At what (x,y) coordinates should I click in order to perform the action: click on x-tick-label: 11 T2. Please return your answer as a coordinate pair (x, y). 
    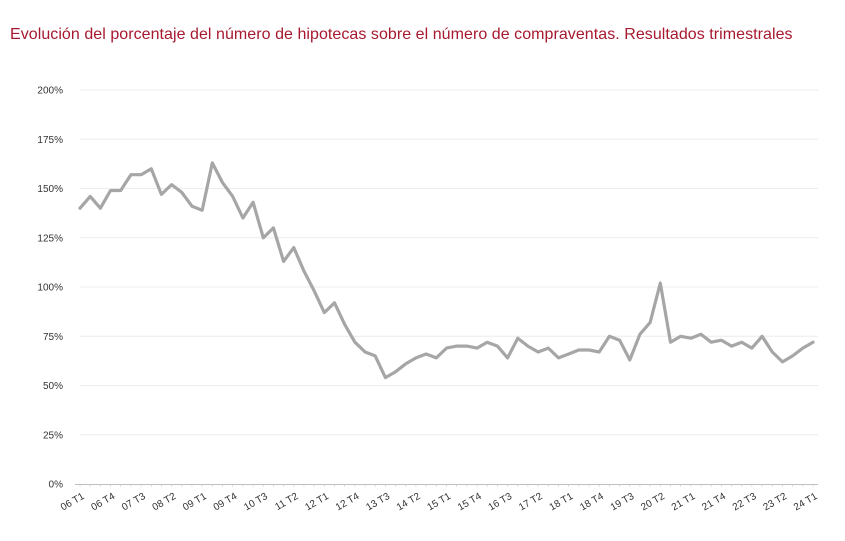
    Looking at the image, I should click on (286, 502).